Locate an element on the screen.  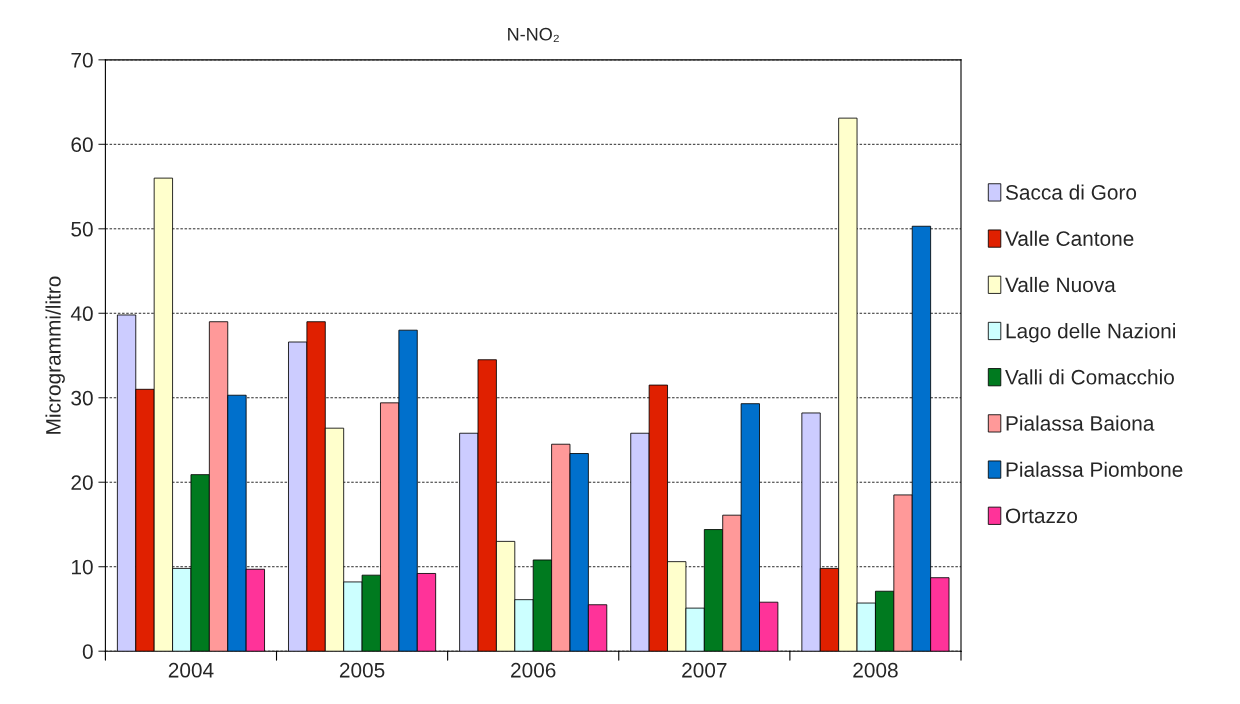
y-tick-label: 0 is located at coordinates (87, 651).